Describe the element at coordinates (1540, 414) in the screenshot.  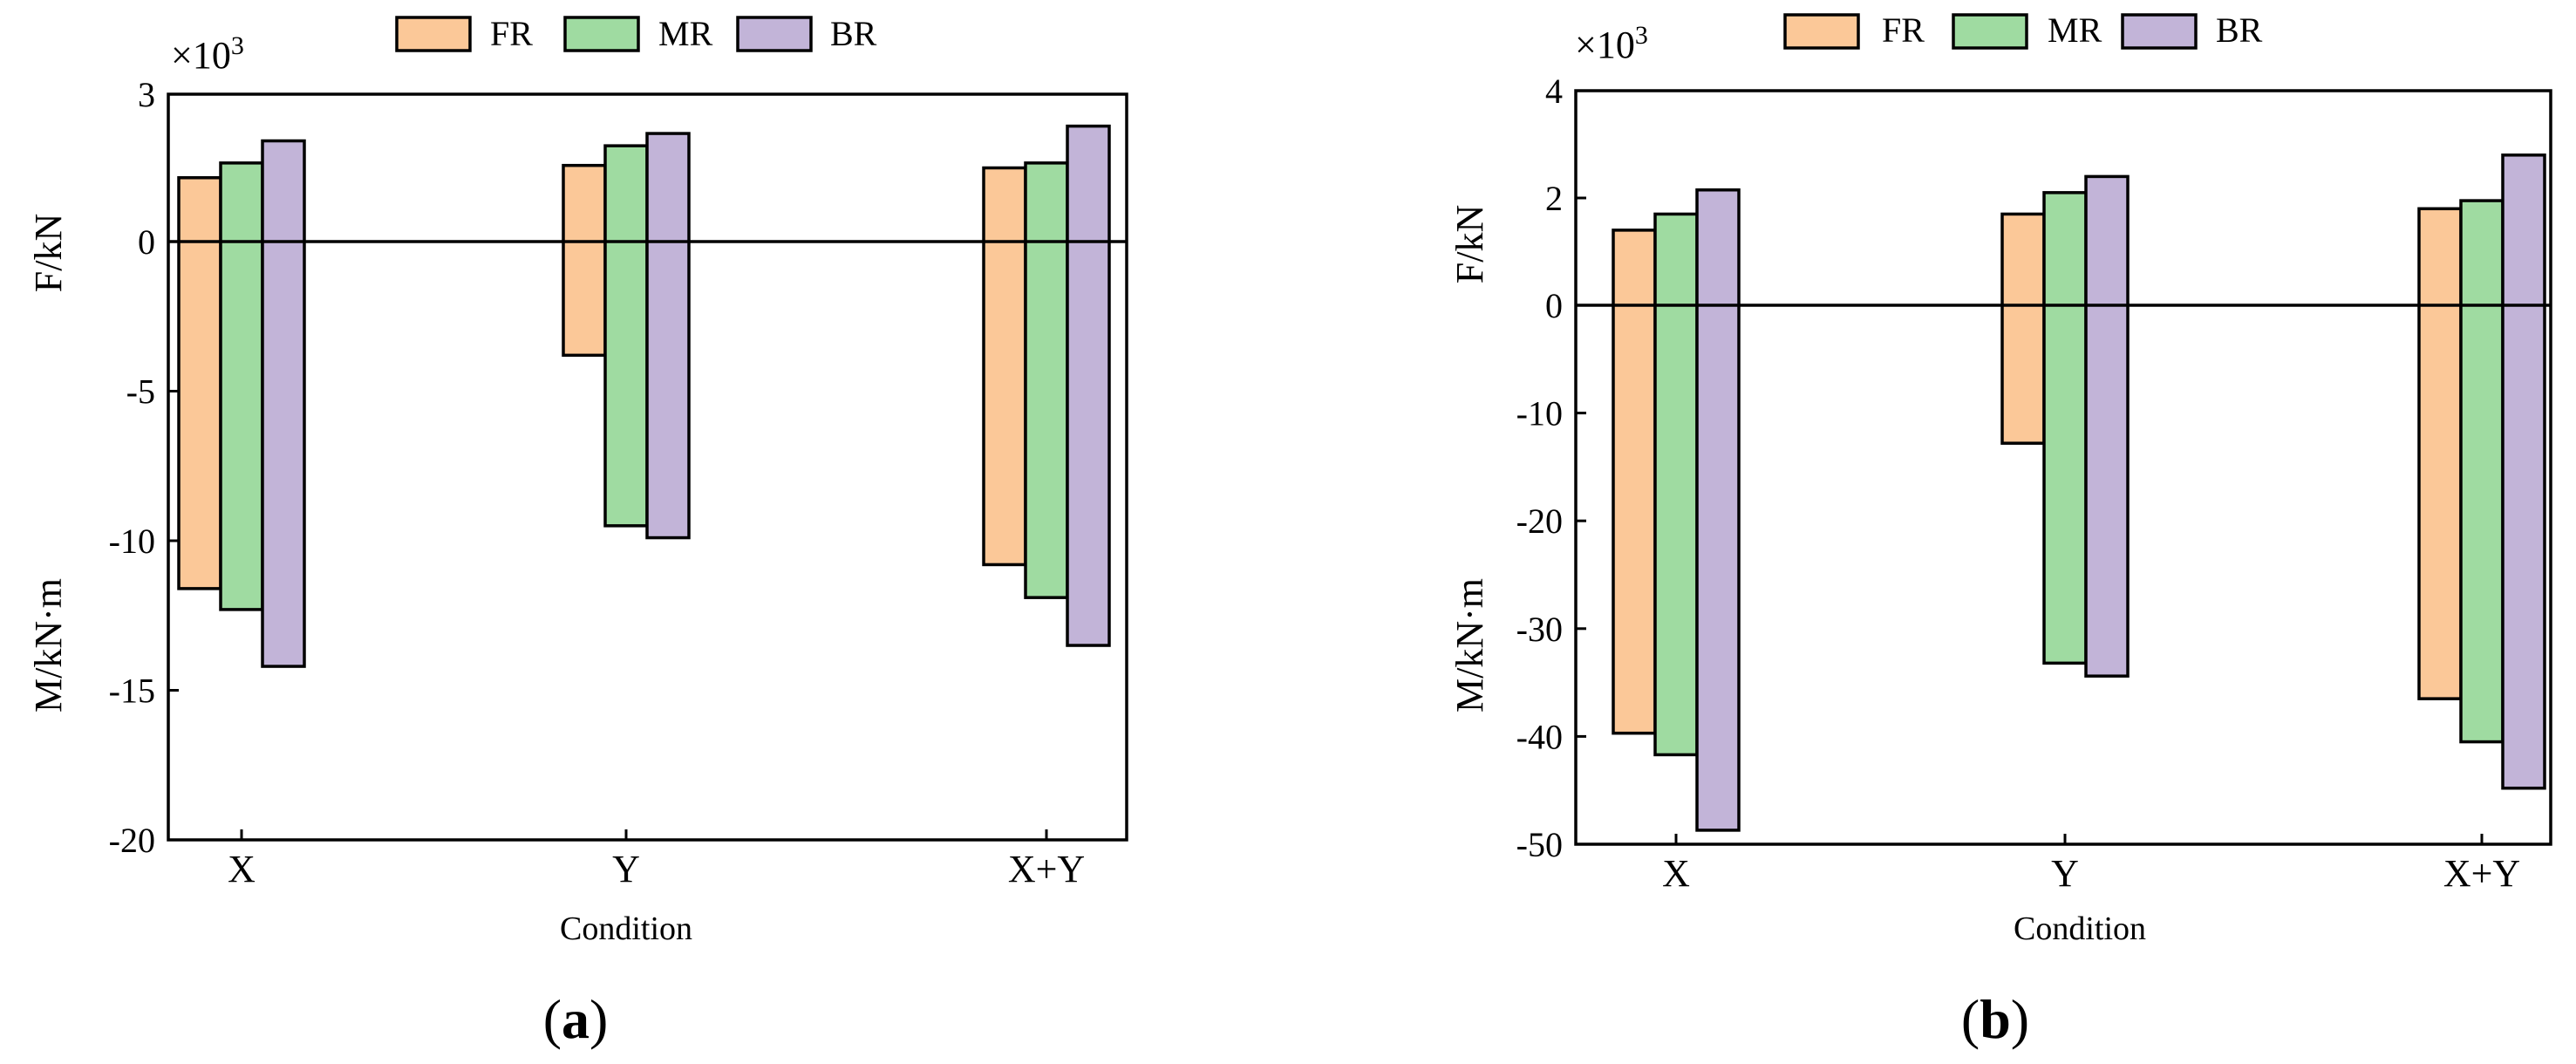
I see `y-tick-label-b-3: -10` at that location.